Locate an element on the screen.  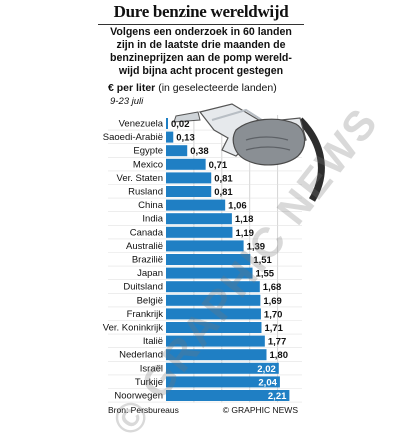
value-label: 1,19 is located at coordinates (244, 233).